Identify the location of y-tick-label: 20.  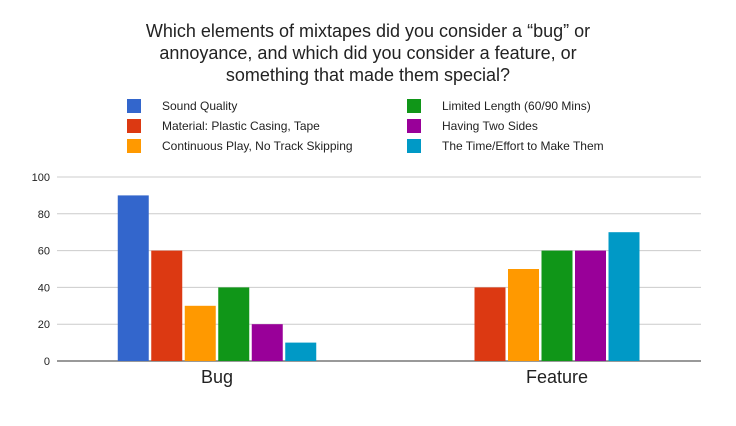
(44, 325).